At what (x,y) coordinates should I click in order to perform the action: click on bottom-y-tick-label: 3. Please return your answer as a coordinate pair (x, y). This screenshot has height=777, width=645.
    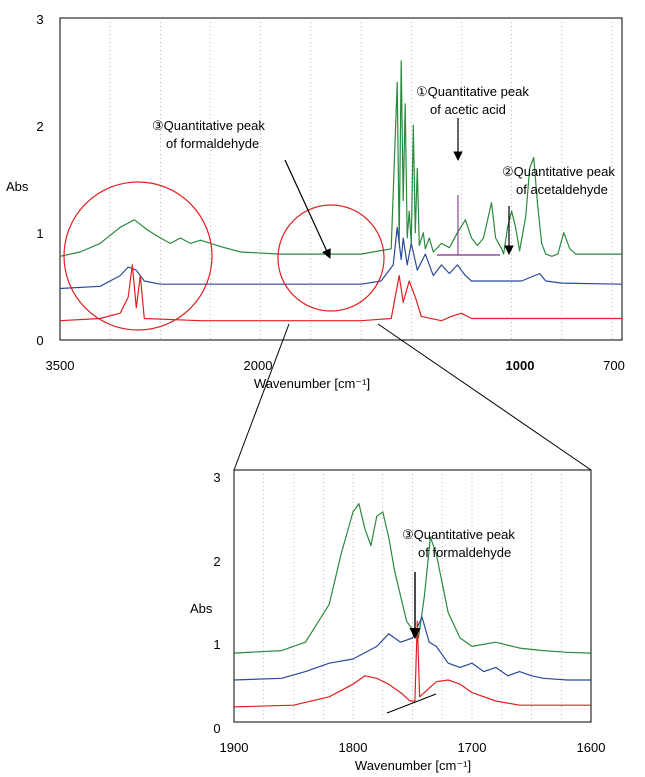
    Looking at the image, I should click on (216, 477).